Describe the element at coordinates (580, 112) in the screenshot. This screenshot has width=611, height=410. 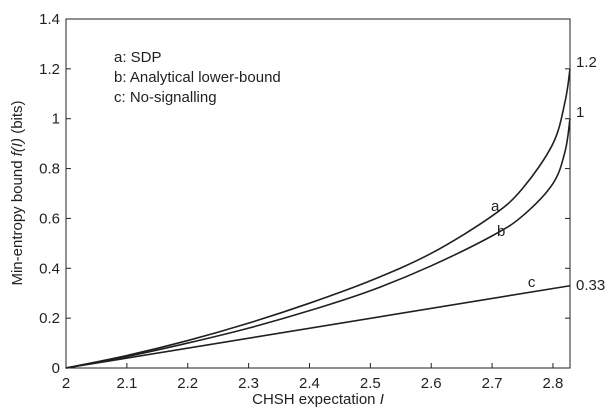
I see `end-label-b: 1` at that location.